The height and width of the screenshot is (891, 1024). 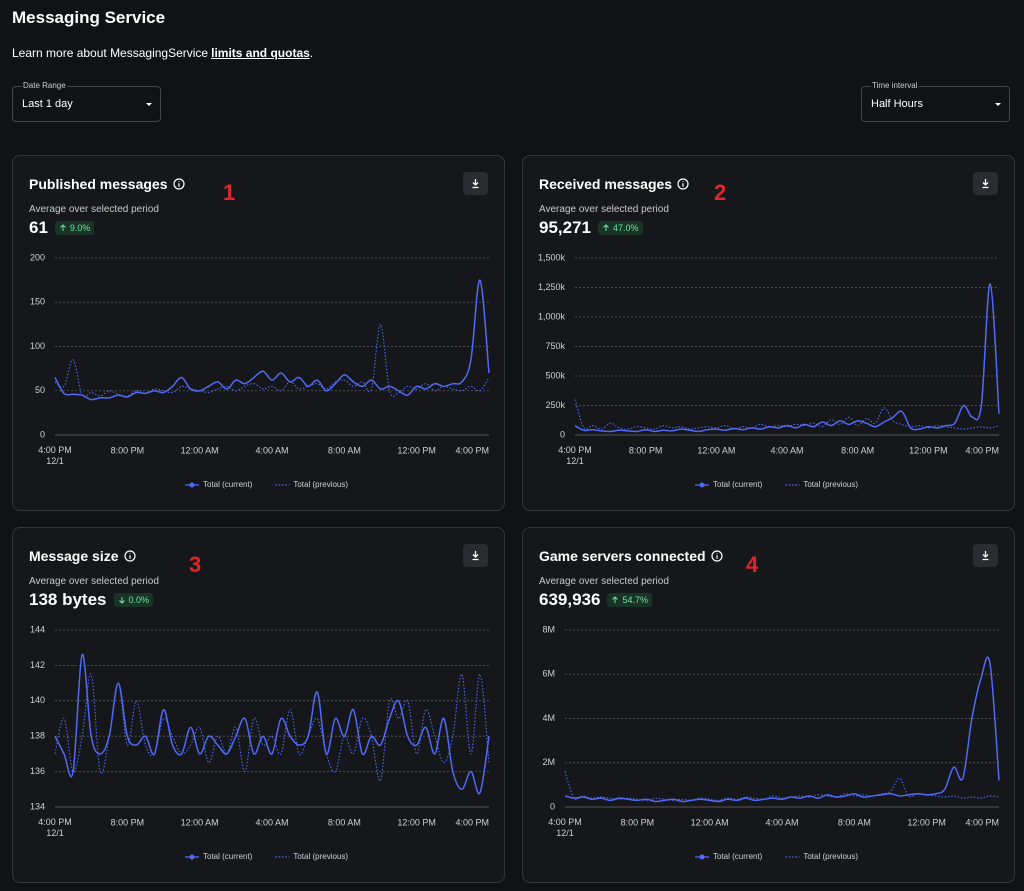 I want to click on change-badge: 9.0%, so click(x=74, y=228).